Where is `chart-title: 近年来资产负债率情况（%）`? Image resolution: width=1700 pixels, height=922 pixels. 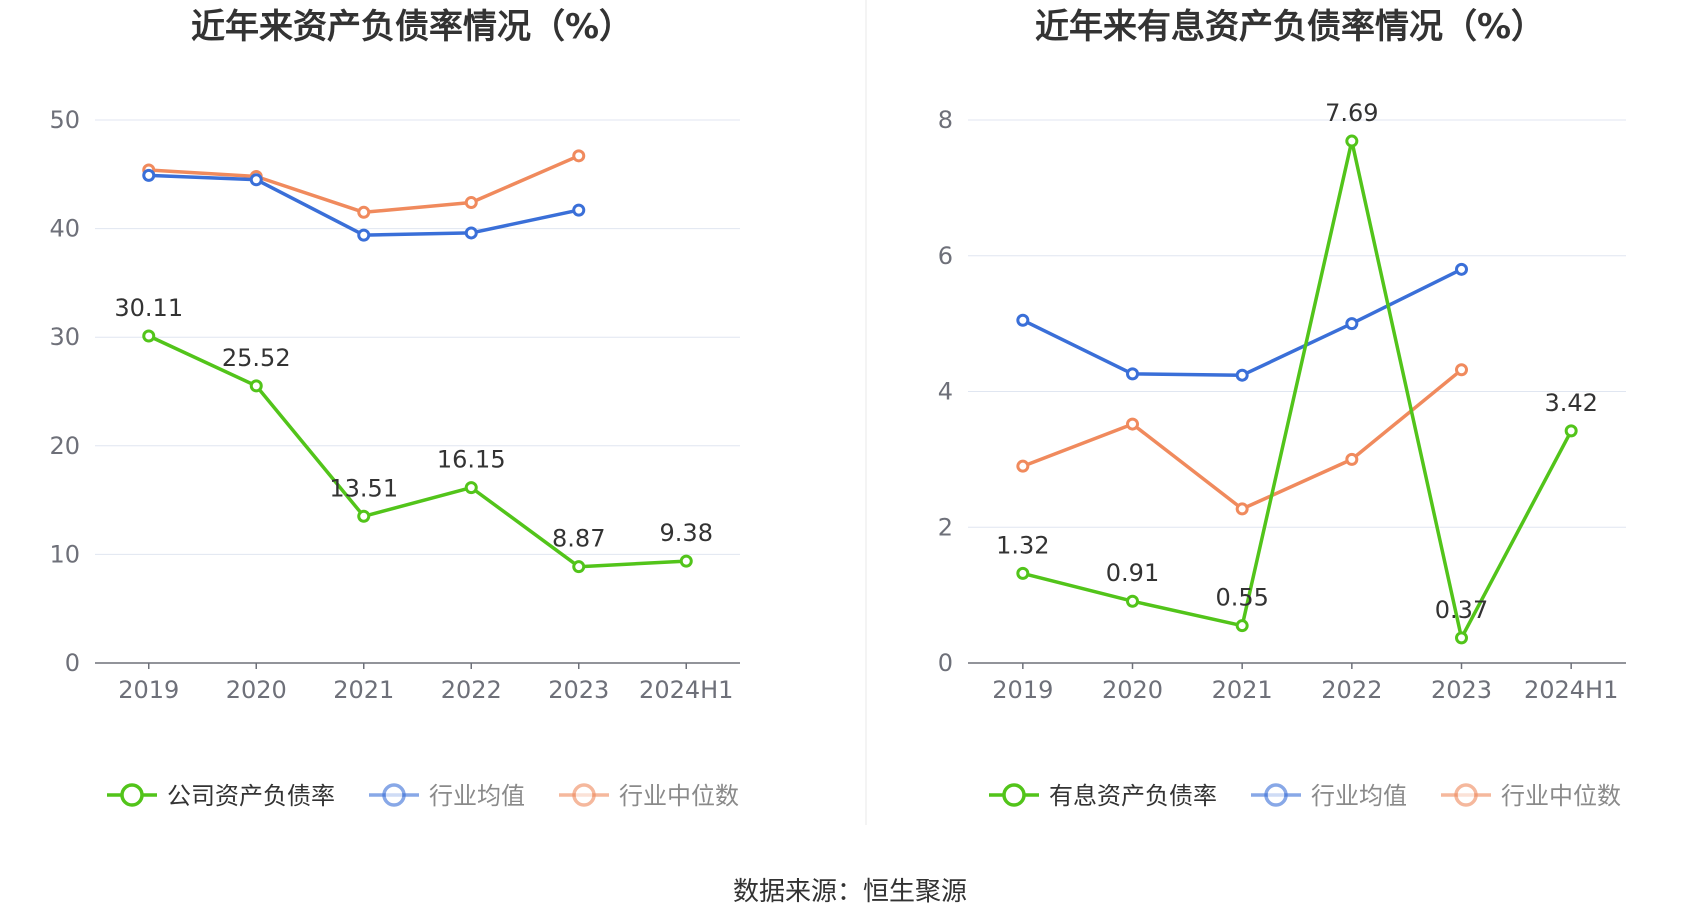
chart-title: 近年来资产负债率情况（%） is located at coordinates (412, 27).